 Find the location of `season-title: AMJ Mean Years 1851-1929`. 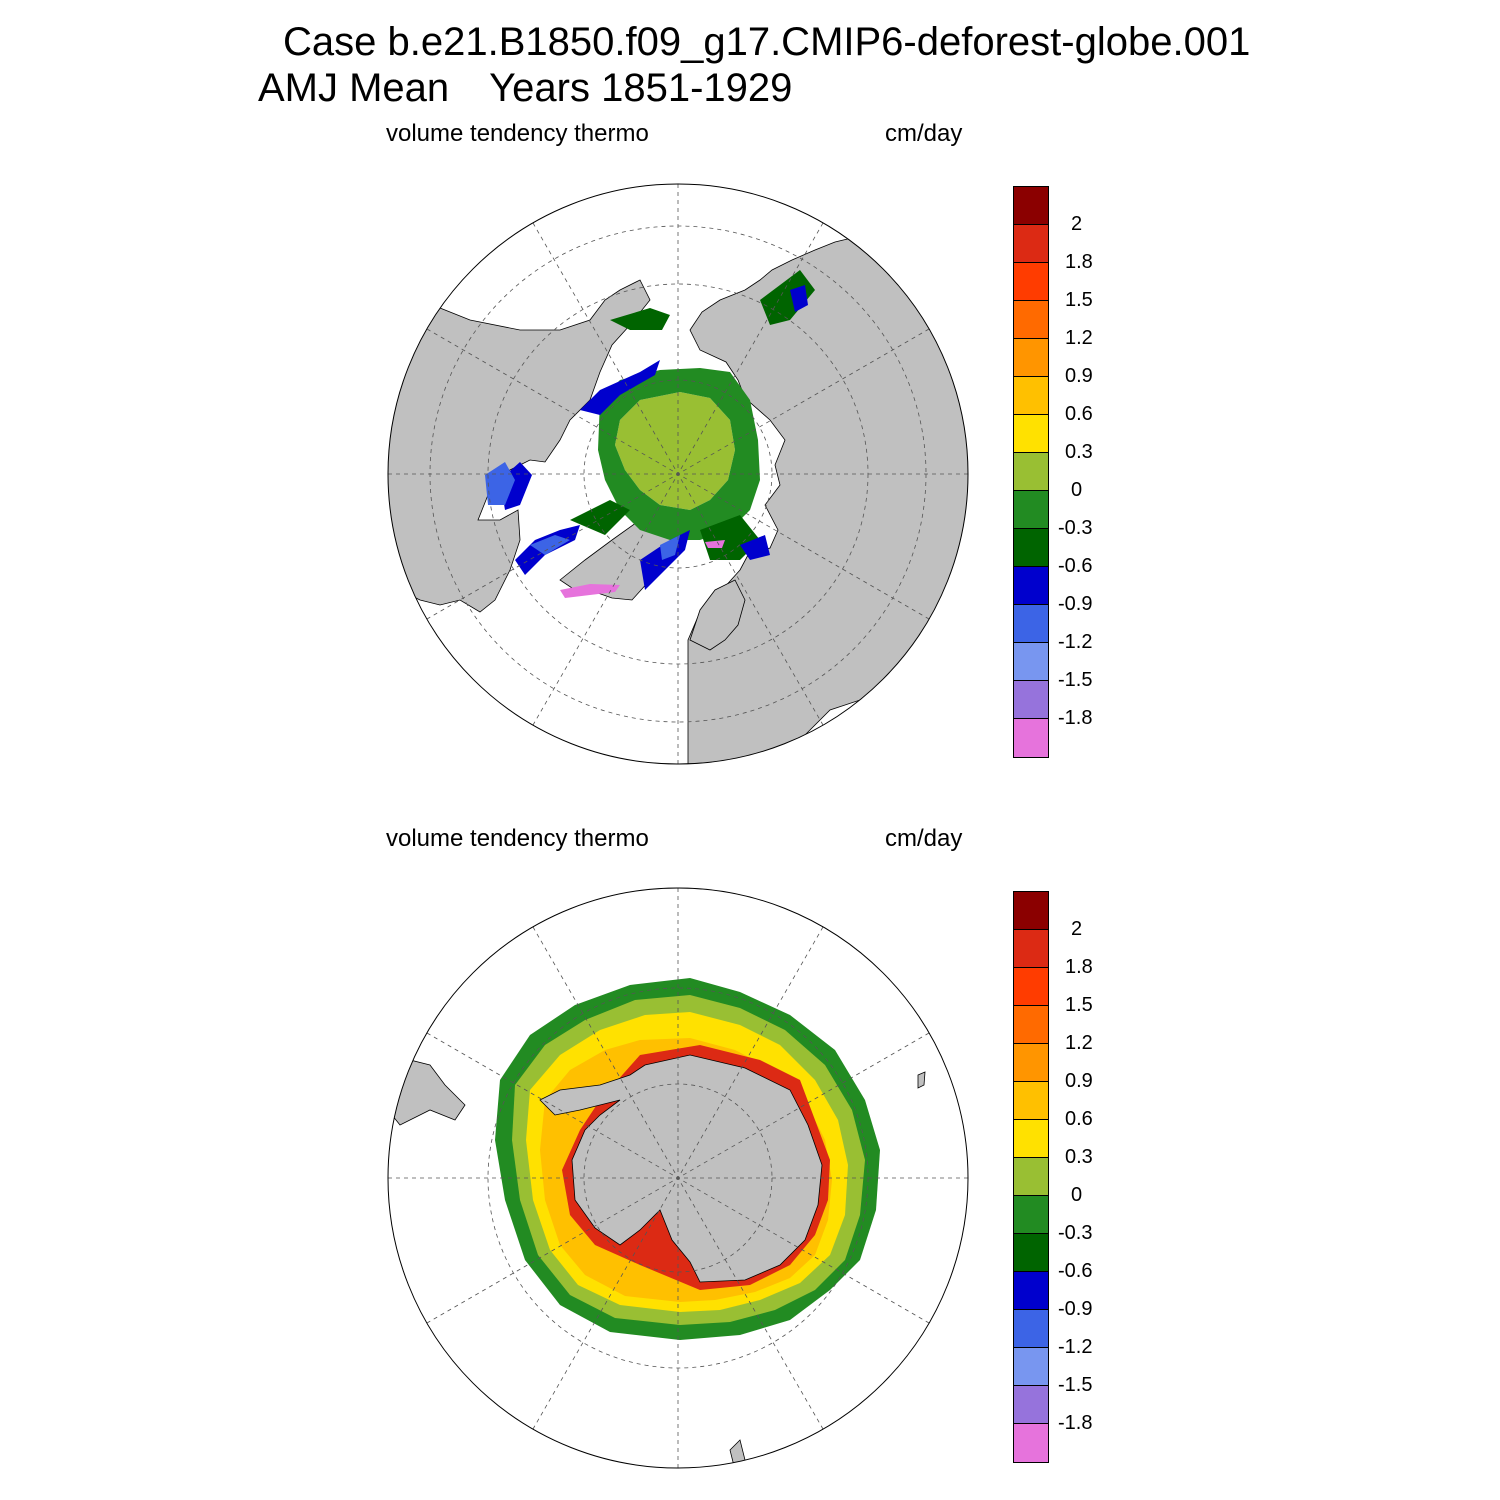

season-title: AMJ Mean Years 1851-1929 is located at coordinates (525, 88).